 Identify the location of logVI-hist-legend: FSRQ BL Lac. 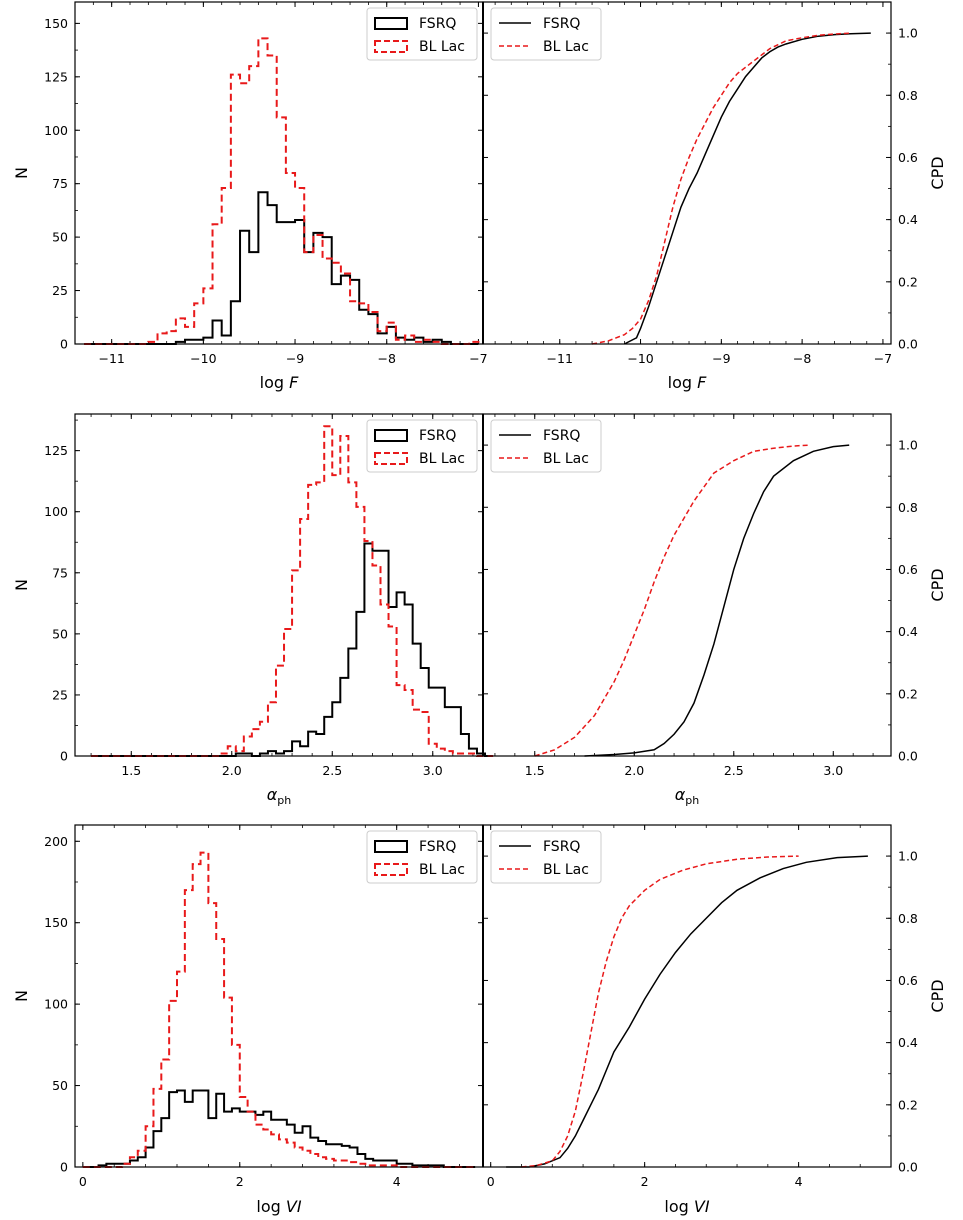
(422, 857).